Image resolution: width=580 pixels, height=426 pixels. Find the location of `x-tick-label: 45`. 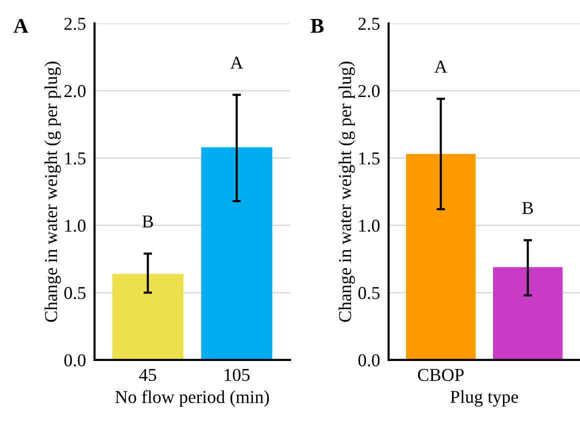

x-tick-label: 45 is located at coordinates (147, 375).